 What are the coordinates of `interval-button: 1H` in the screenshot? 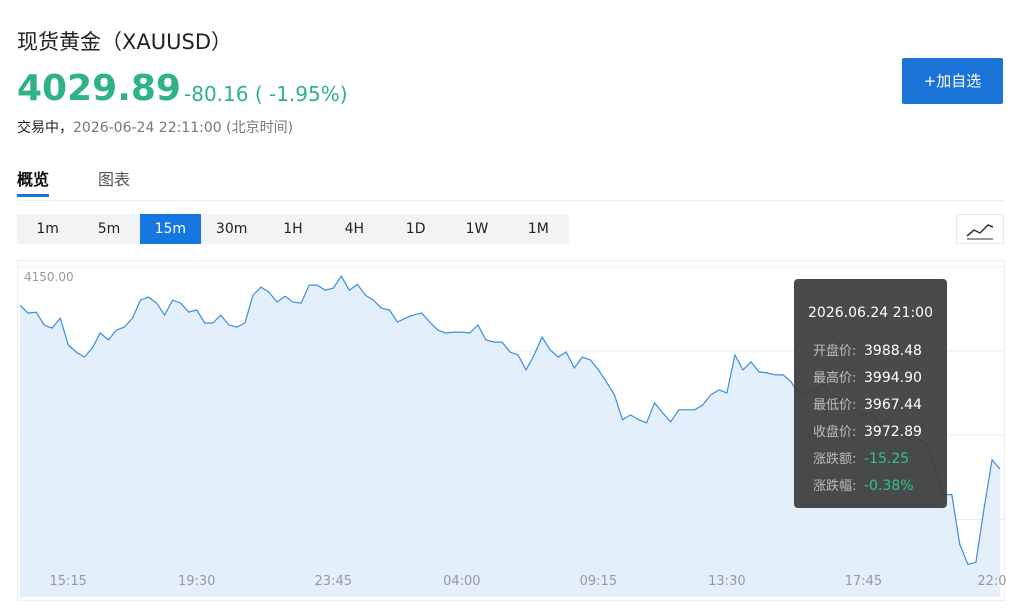 It's located at (293, 229).